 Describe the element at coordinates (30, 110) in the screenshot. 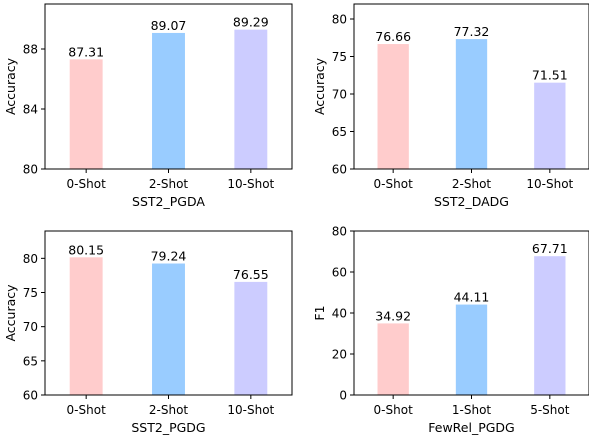

I see `y-tick-label: 84` at that location.